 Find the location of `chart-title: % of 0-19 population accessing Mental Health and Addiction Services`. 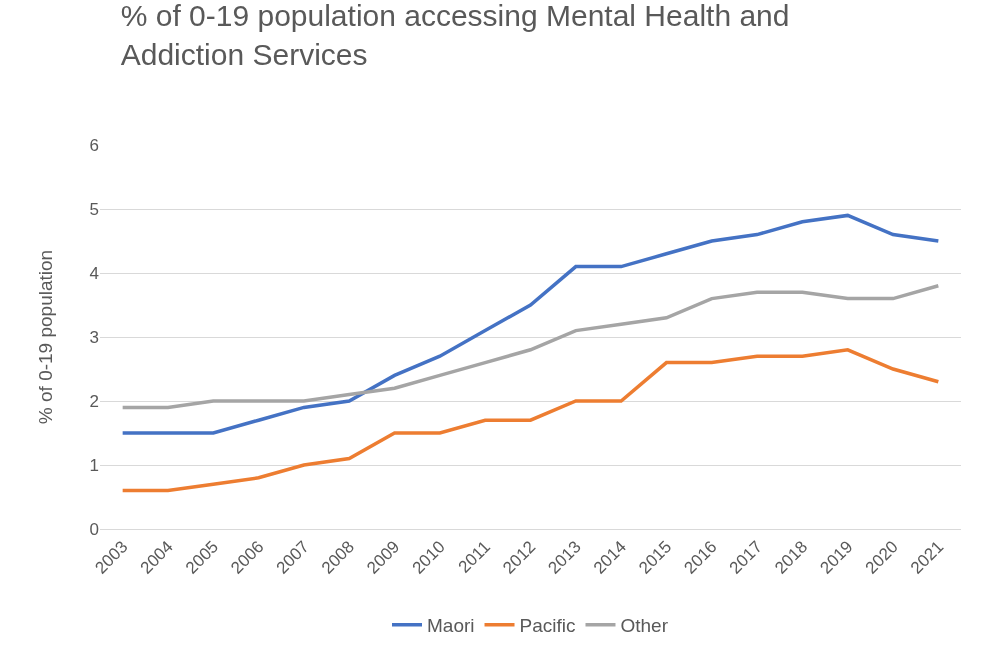

chart-title: % of 0-19 population accessing Mental Health and Addiction Services is located at coordinates (455, 36).